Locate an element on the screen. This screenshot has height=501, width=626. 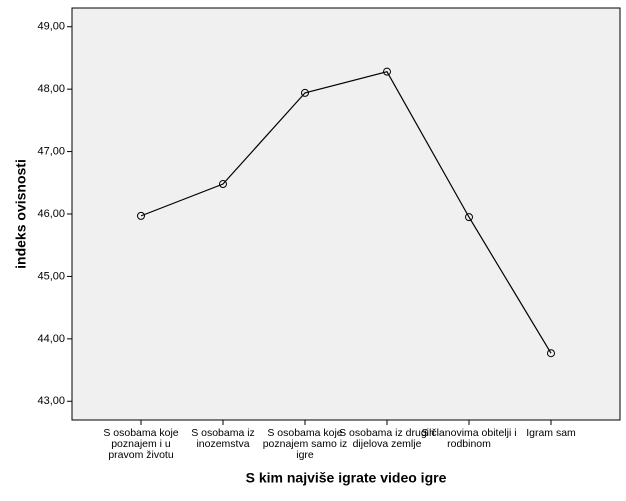
x-tick-label: S članovima obitelji i rodbinom is located at coordinates (469, 438).